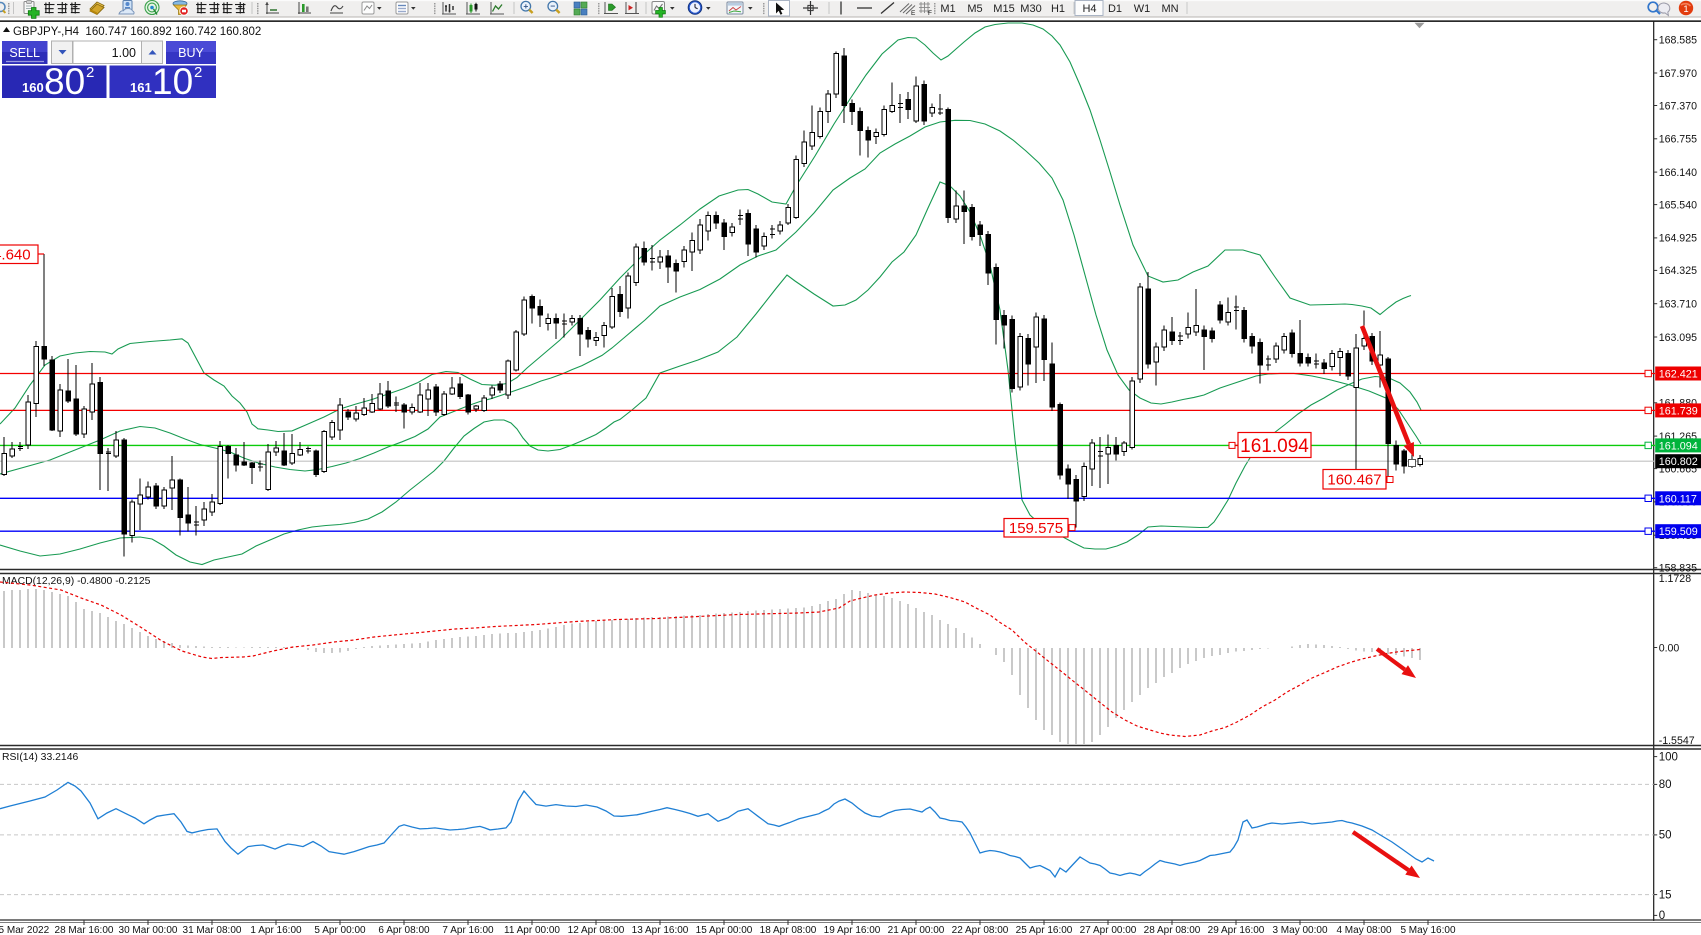 The image size is (1701, 935). Describe the element at coordinates (1678, 532) in the screenshot. I see `svg-text: 159.509` at that location.